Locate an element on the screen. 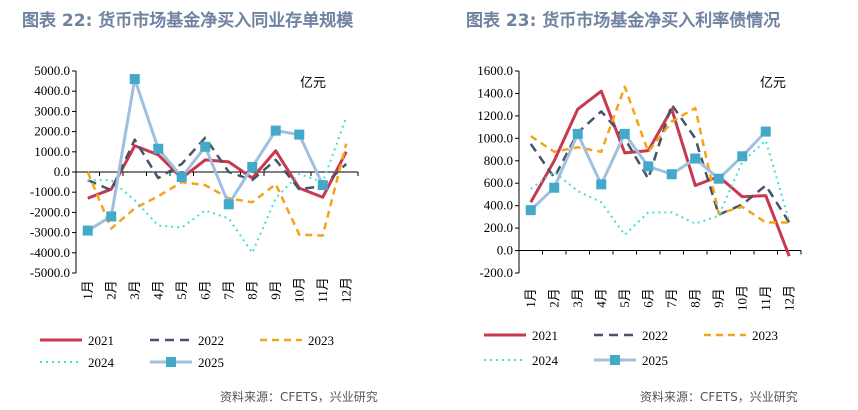 Image resolution: width=858 pixels, height=410 pixels. source-left: 资料来源：CFETS，兴业研究 is located at coordinates (299, 397).